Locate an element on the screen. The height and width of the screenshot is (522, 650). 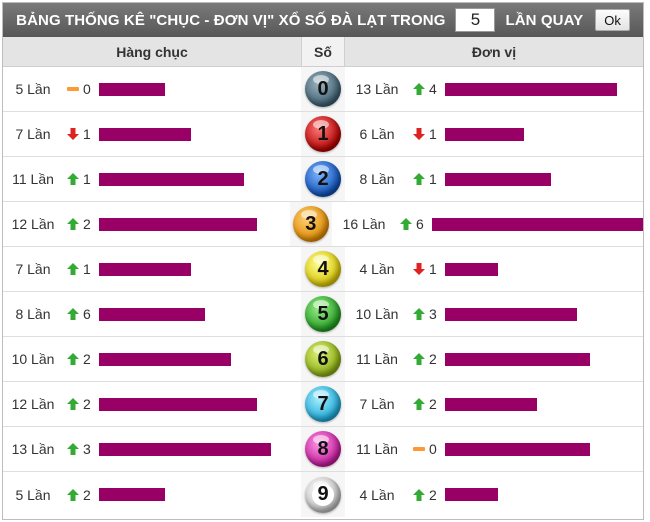
digit-ball-icon: 1 is located at coordinates (323, 134).